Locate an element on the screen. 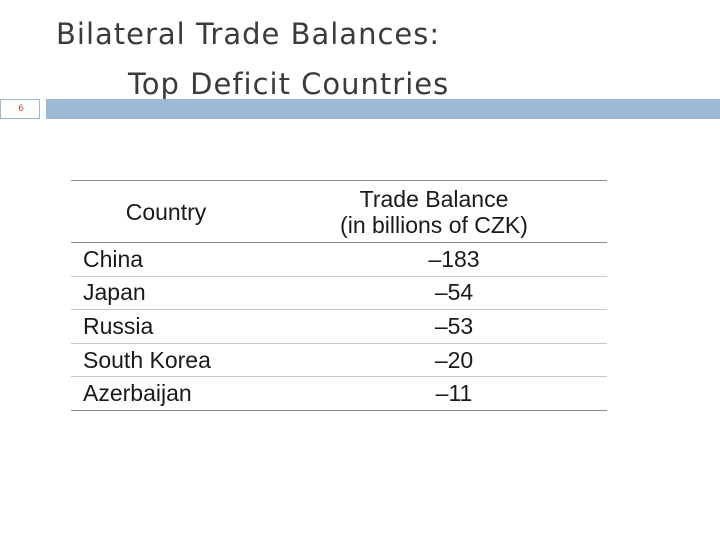  table-row: Russia –53 is located at coordinates (339, 327).